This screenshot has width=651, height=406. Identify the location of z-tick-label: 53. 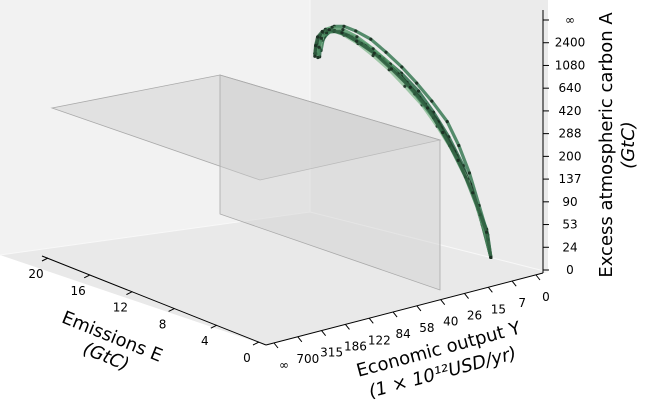
(569, 225).